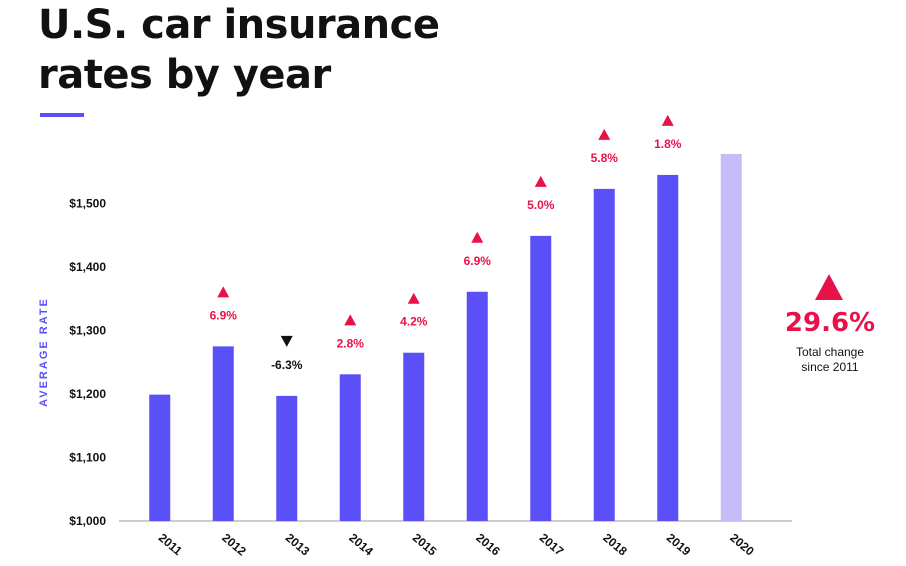 The height and width of the screenshot is (566, 906). I want to click on y-tick-label: $1,500, so click(87, 204).